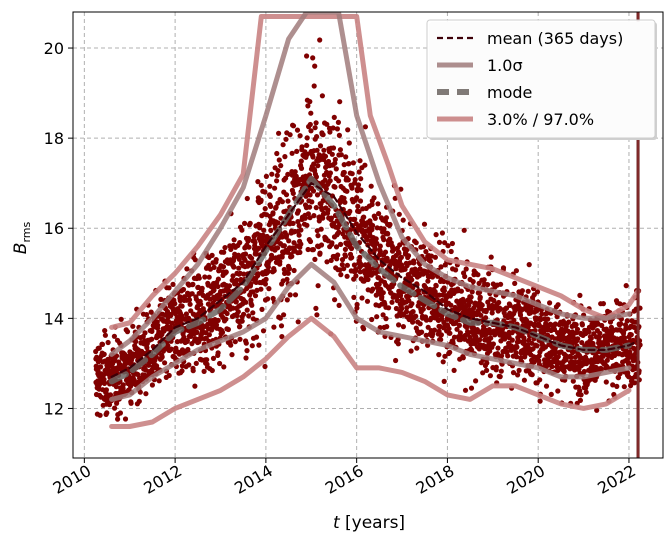  I want to click on legend: mean (365 days) 1.0σ mode 3.0% / 97.0%, so click(541, 79).